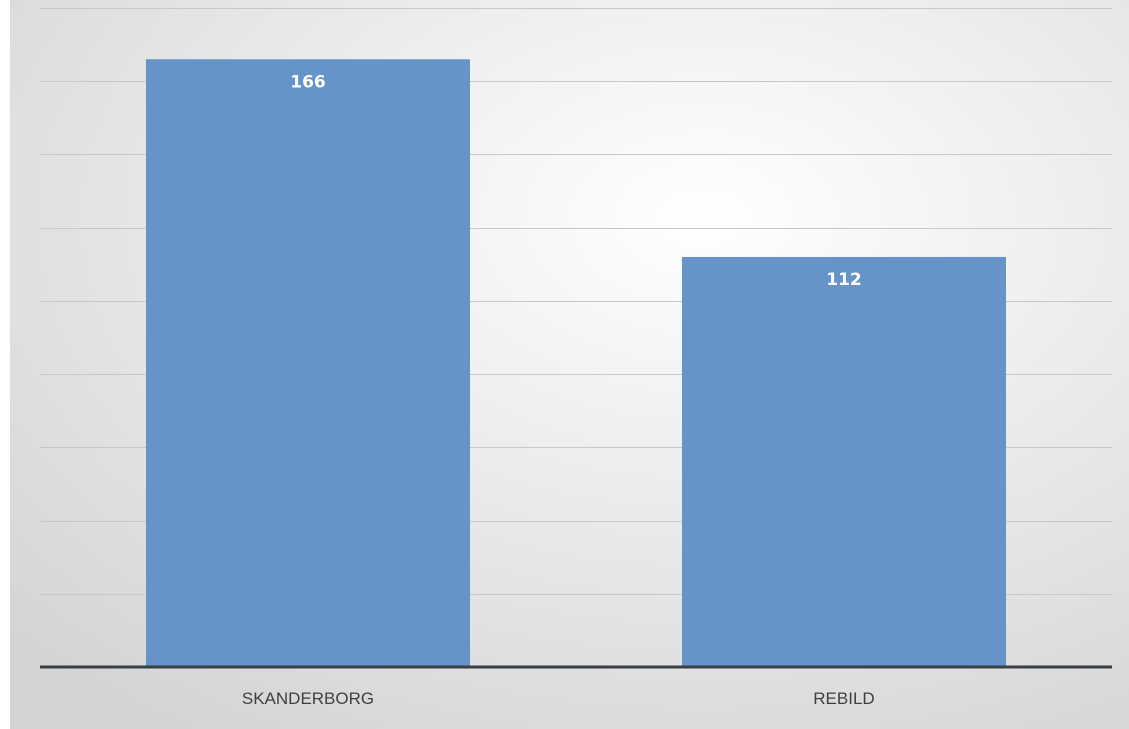 The image size is (1129, 729). I want to click on category-label-rebild: REBILD, so click(843, 698).